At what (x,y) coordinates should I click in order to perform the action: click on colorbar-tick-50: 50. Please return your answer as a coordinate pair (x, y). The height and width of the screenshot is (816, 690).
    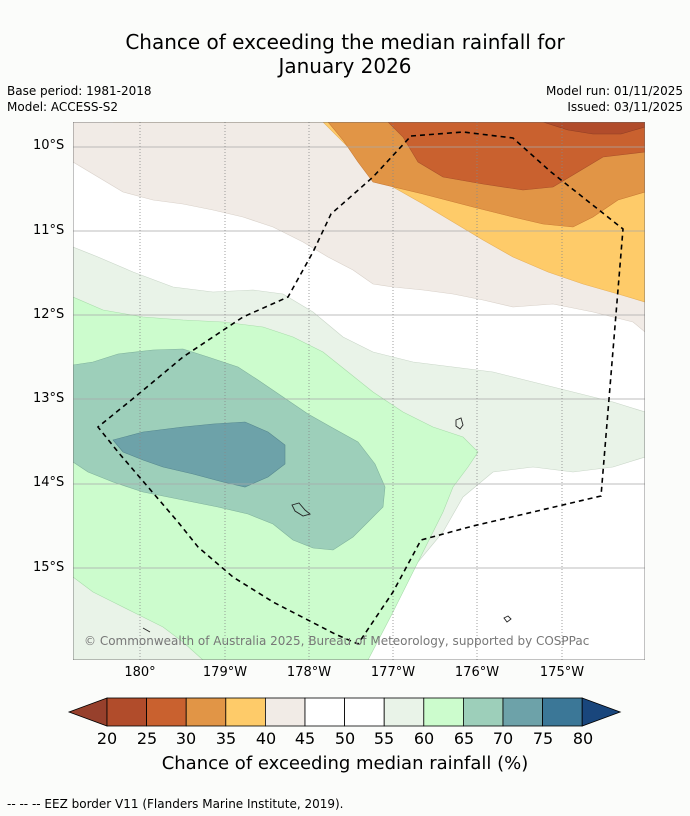
    Looking at the image, I should click on (345, 738).